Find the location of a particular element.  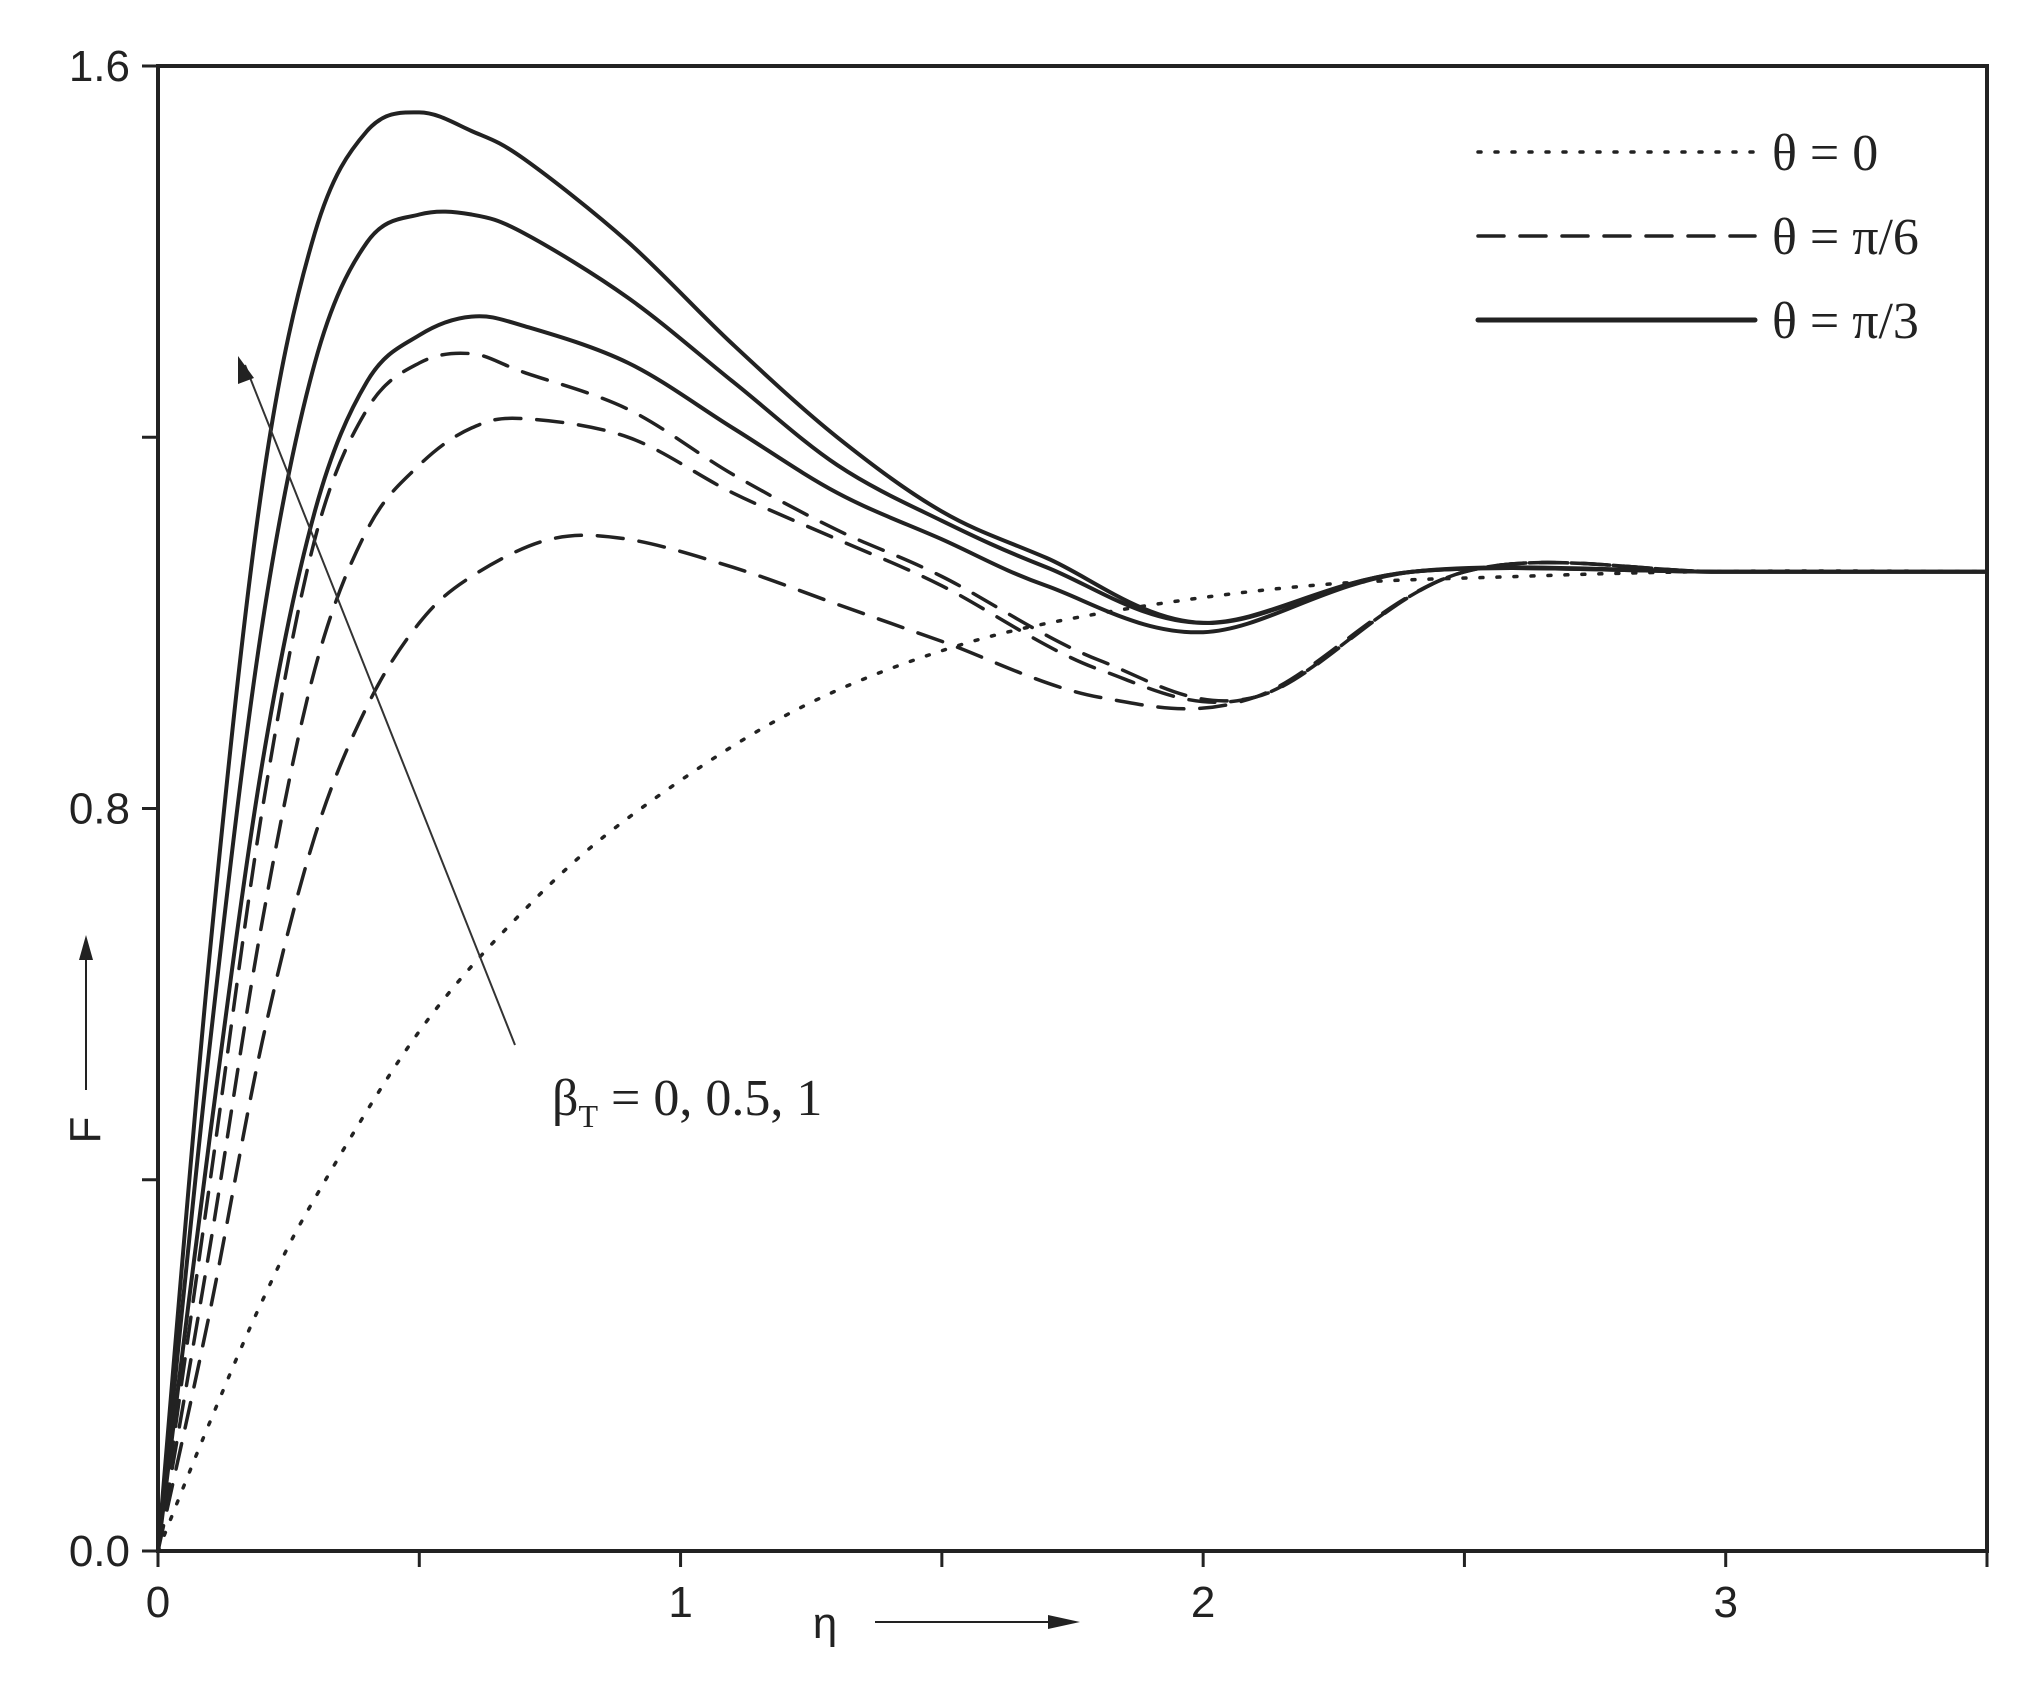

y-tick-label: 0.0 is located at coordinates (99, 1551).